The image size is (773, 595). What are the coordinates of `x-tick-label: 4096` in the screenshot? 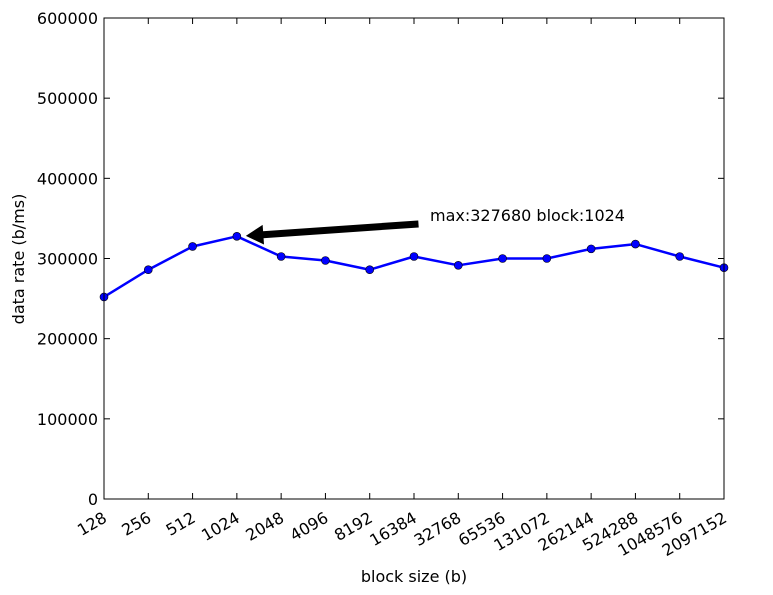 It's located at (309, 526).